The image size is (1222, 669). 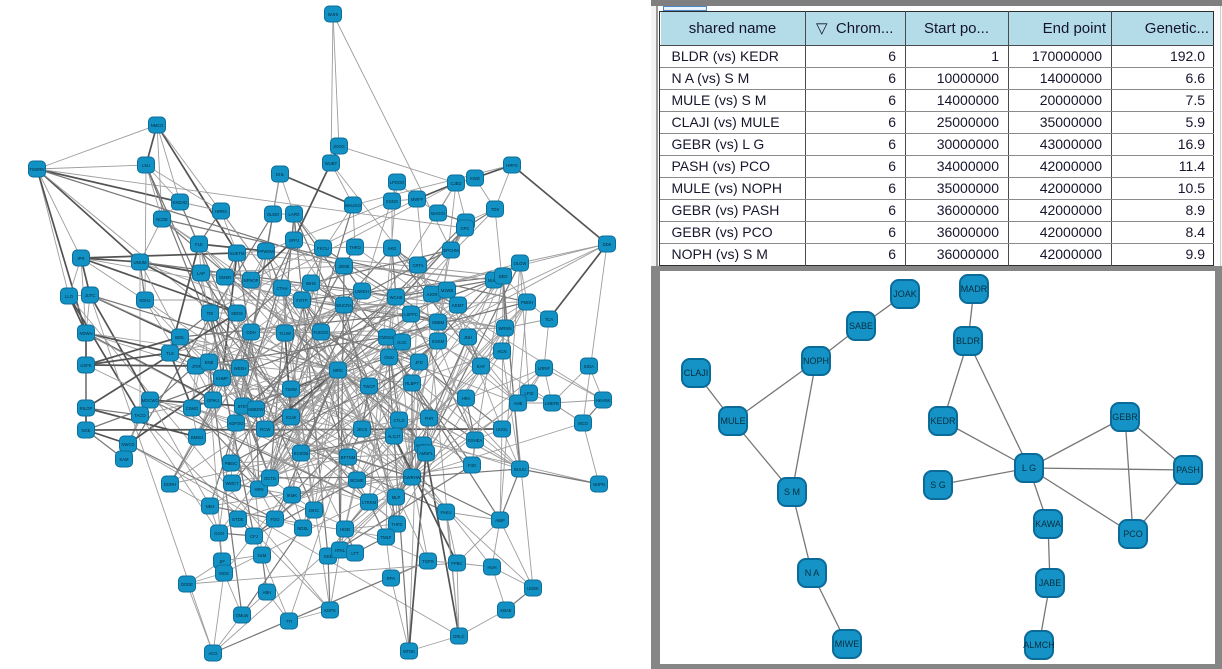 I want to click on svg-text: WEEH, so click(x=240, y=368).